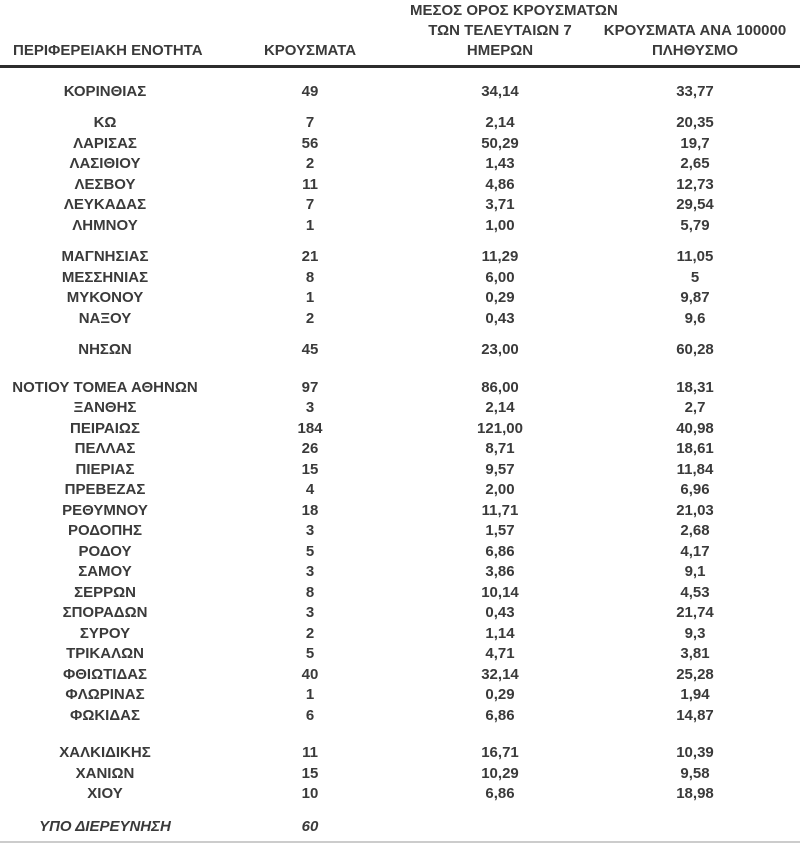 The width and height of the screenshot is (800, 844). I want to click on cell-cases-per-100k: 2,65, so click(695, 164).